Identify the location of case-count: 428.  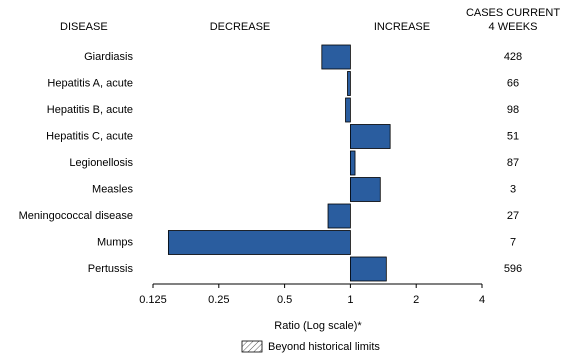
(513, 57).